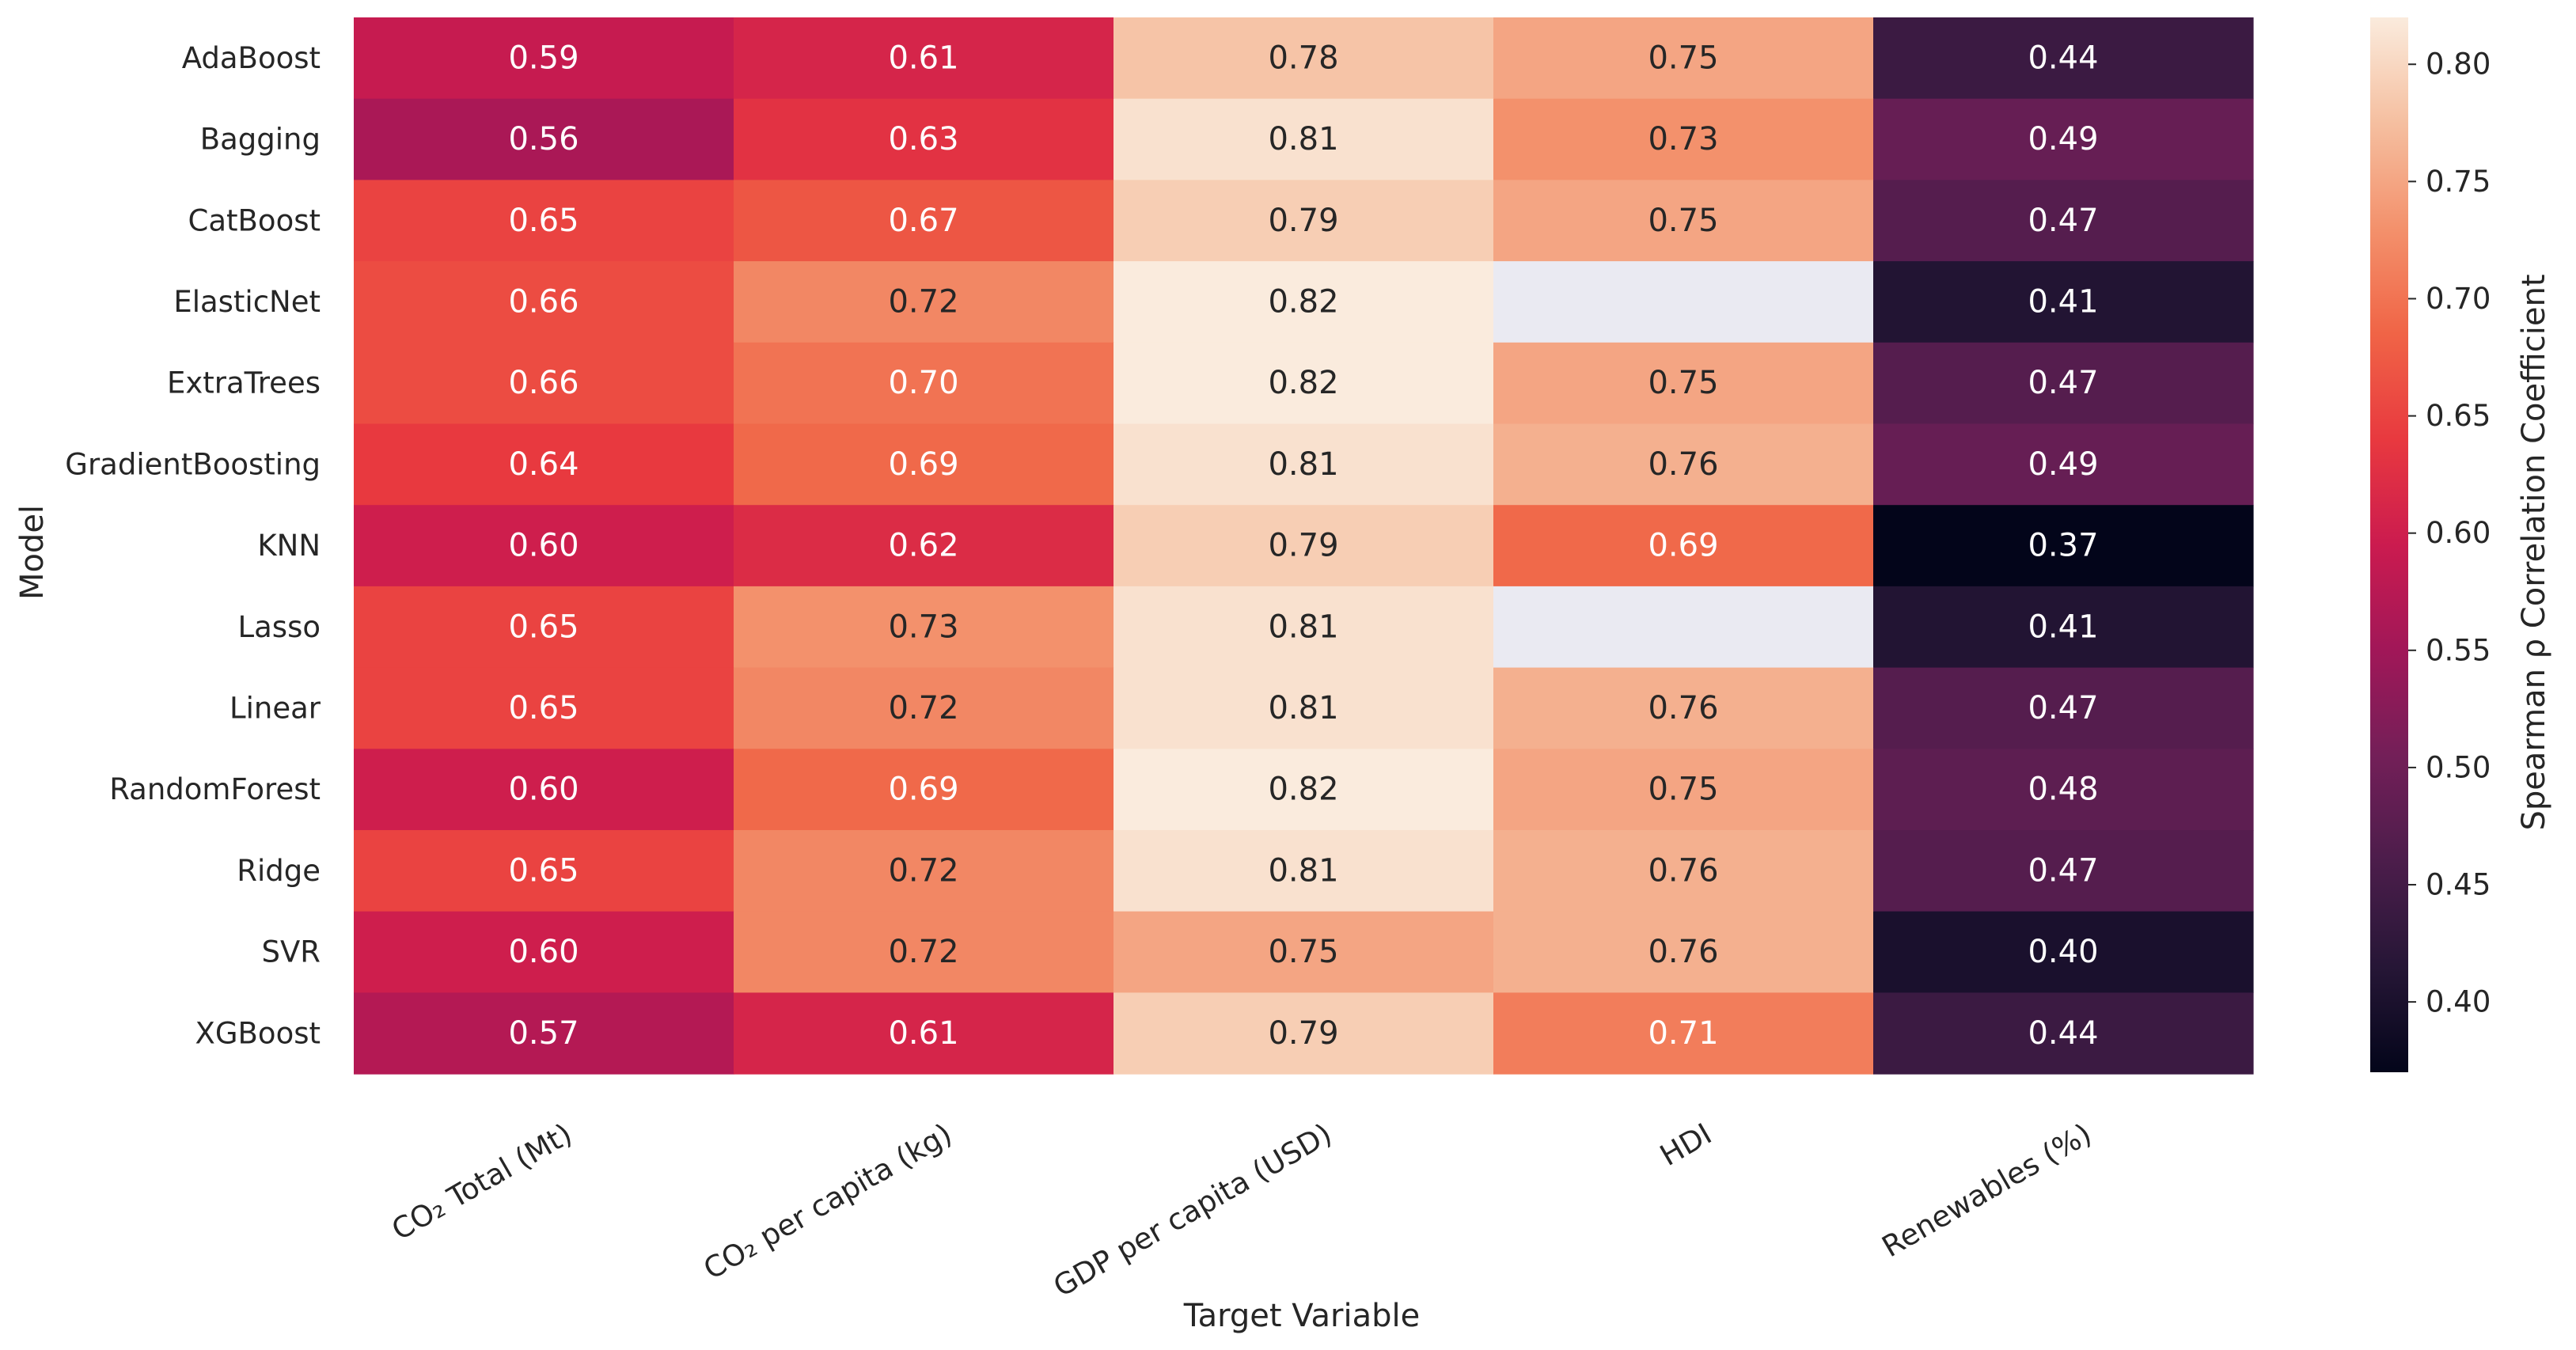  Describe the element at coordinates (215, 789) in the screenshot. I see `y-tick-label: RandomForest` at that location.